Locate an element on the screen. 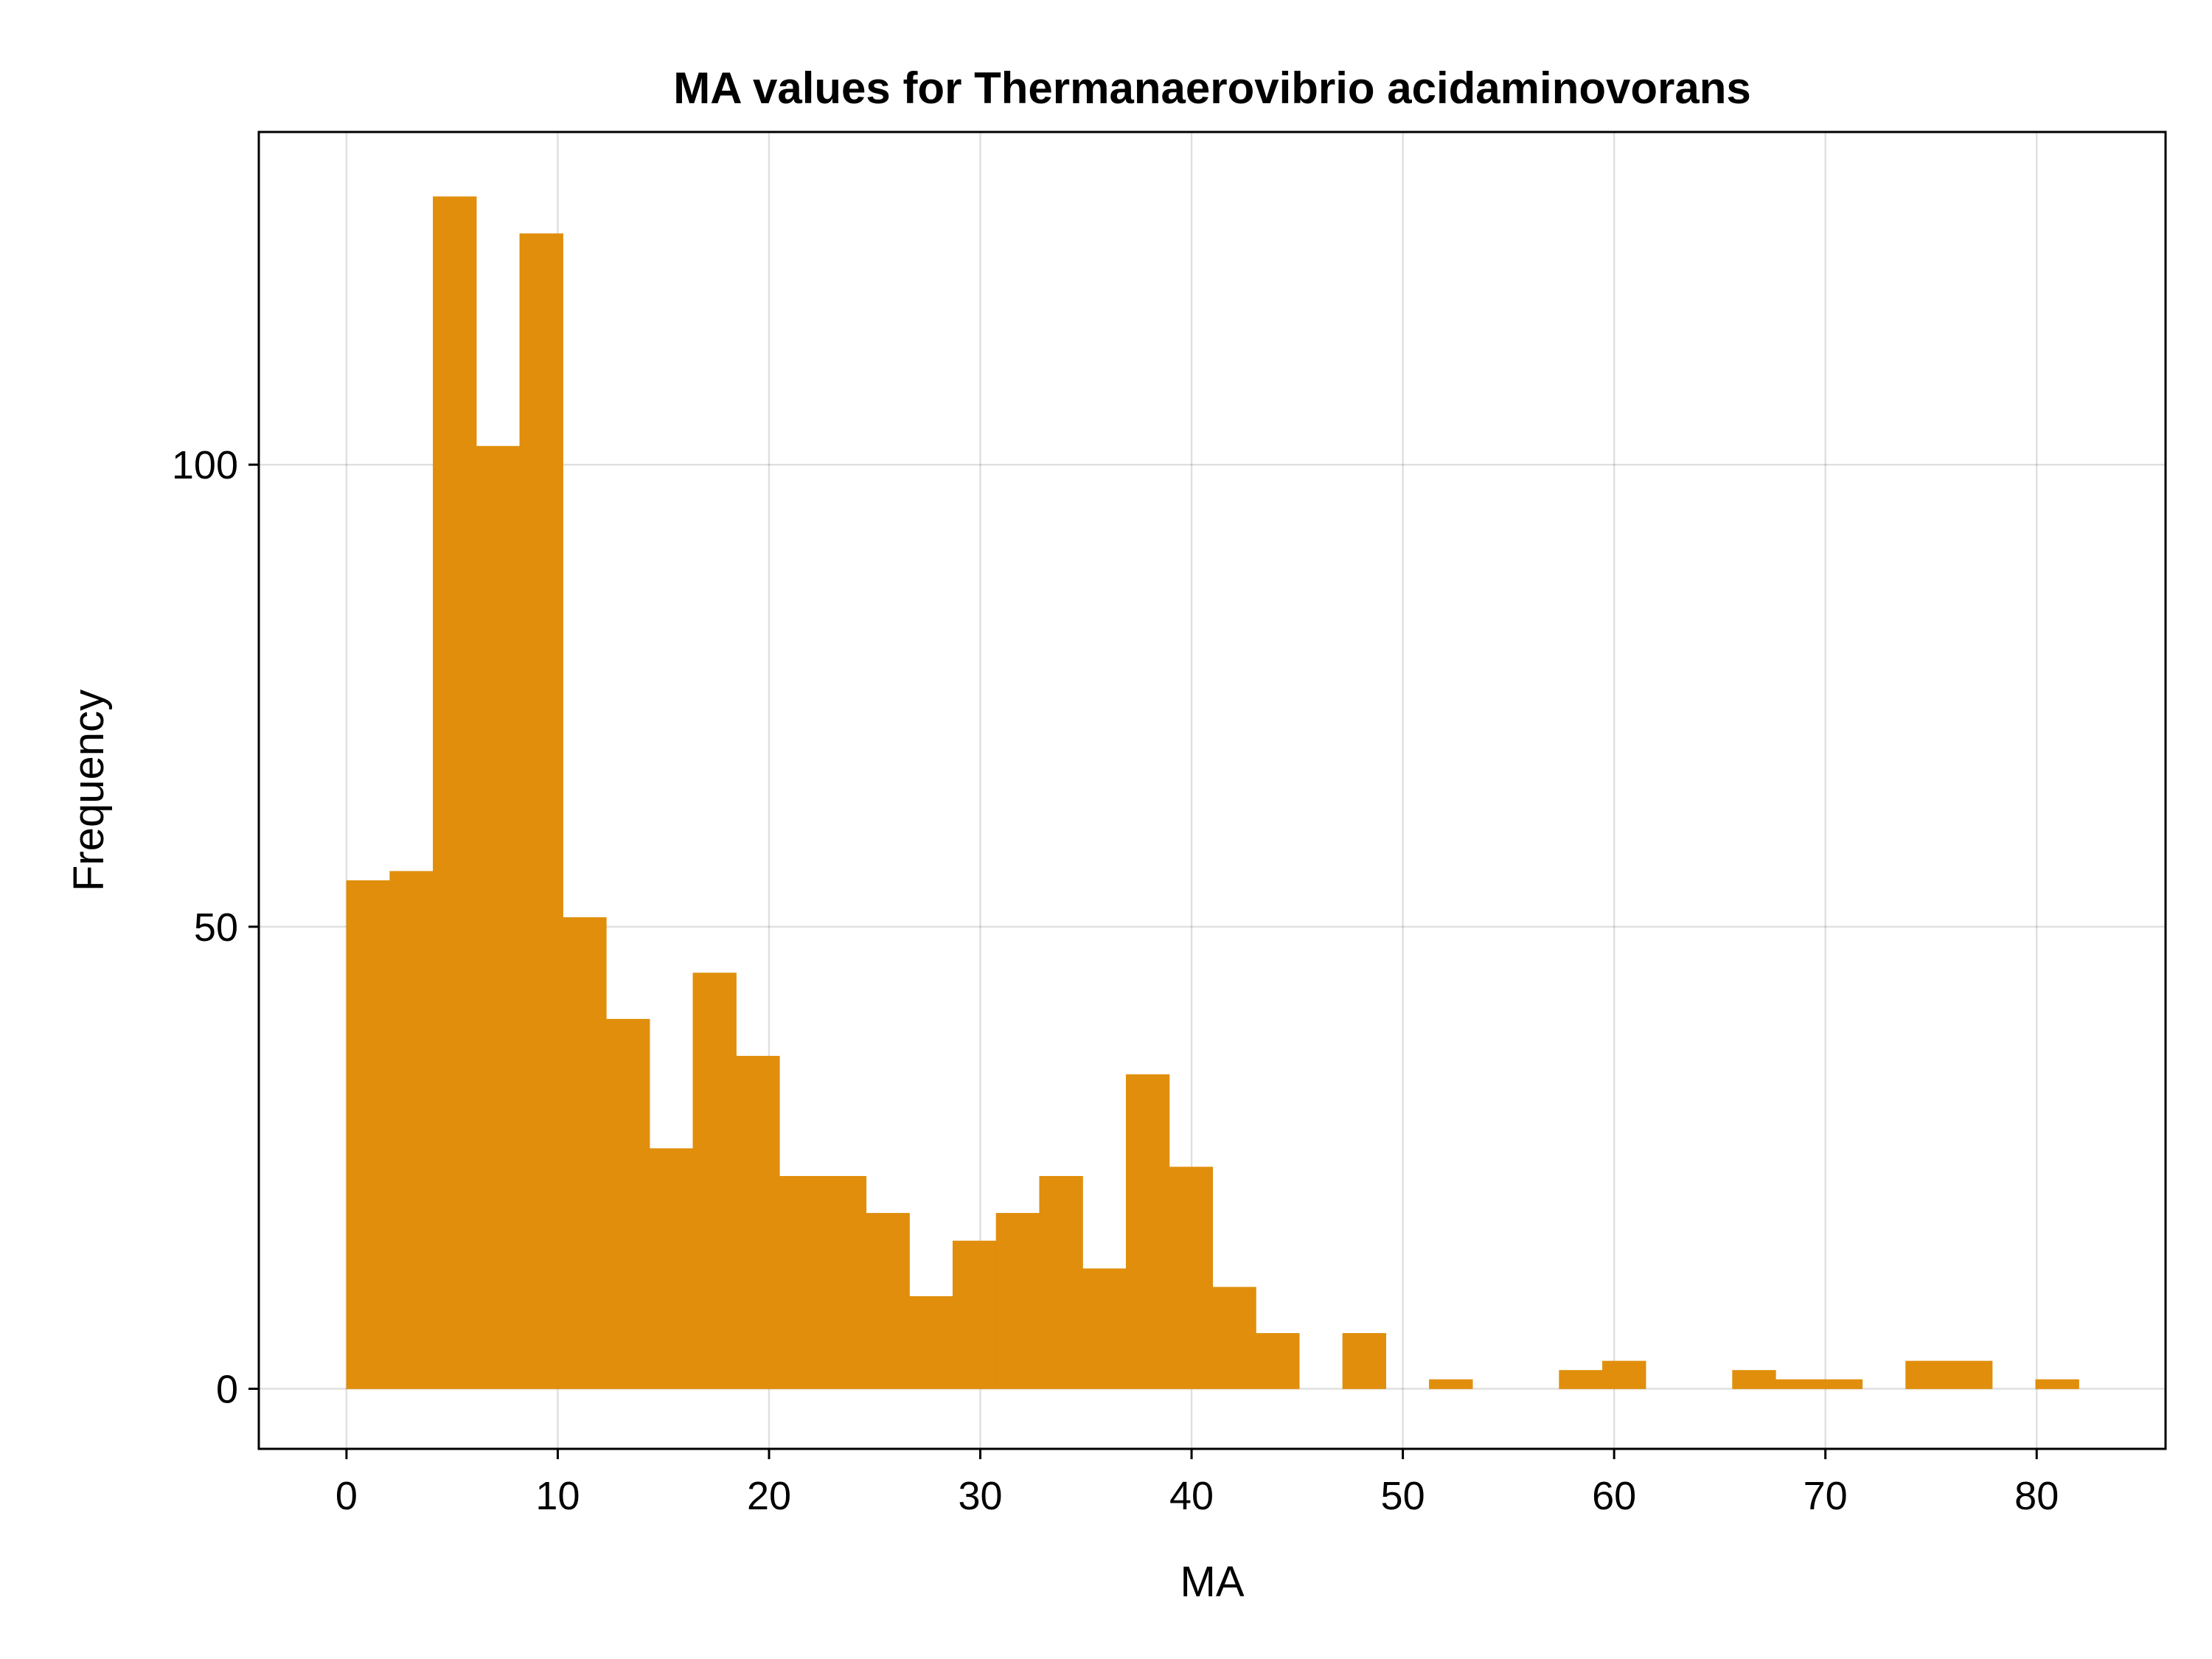 This screenshot has width=2212, height=1659. x-tick-label: 80 is located at coordinates (2036, 1496).